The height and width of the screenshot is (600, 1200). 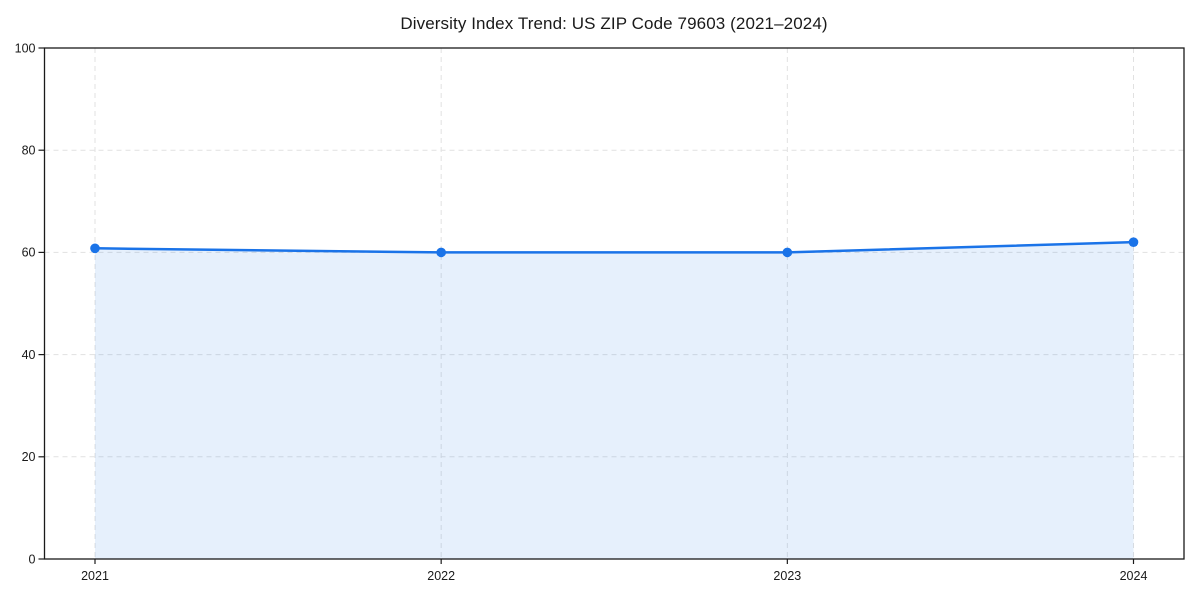 I want to click on y-tick-label: 60, so click(x=29, y=253).